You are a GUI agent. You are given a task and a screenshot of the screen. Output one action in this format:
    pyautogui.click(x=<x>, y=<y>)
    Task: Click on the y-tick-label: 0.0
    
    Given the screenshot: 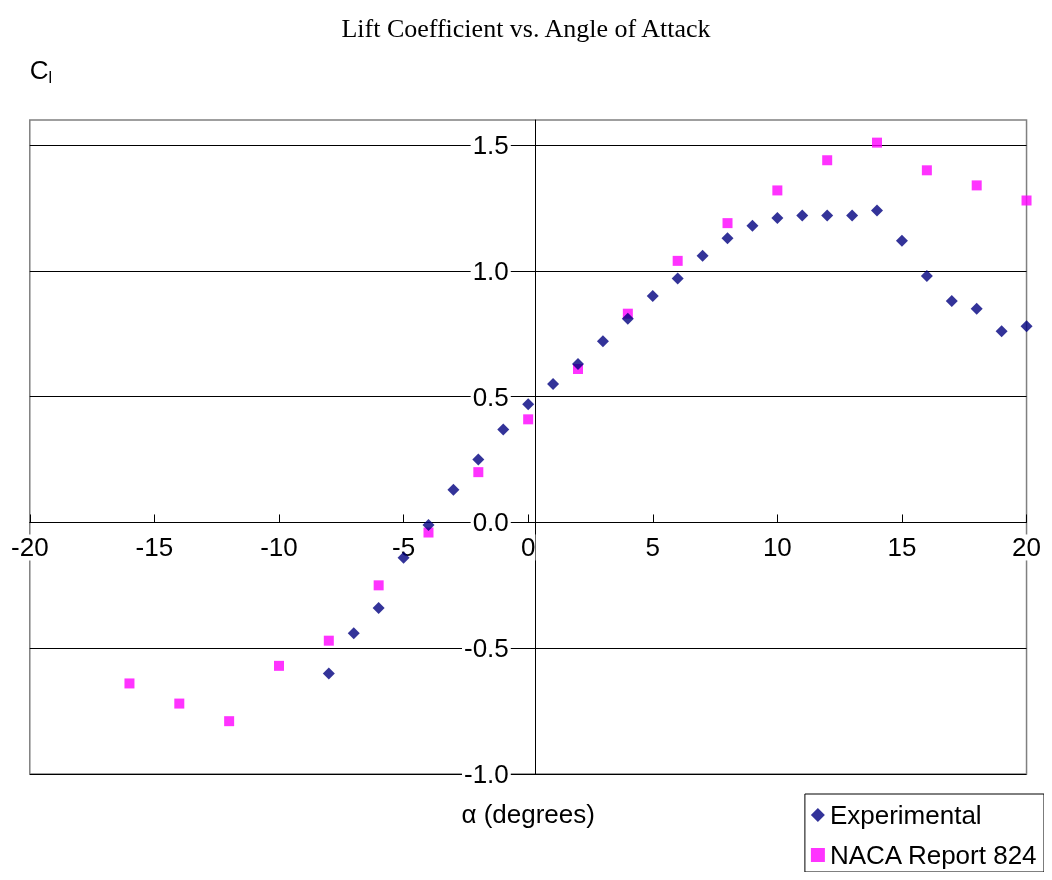 What is the action you would take?
    pyautogui.click(x=490, y=522)
    